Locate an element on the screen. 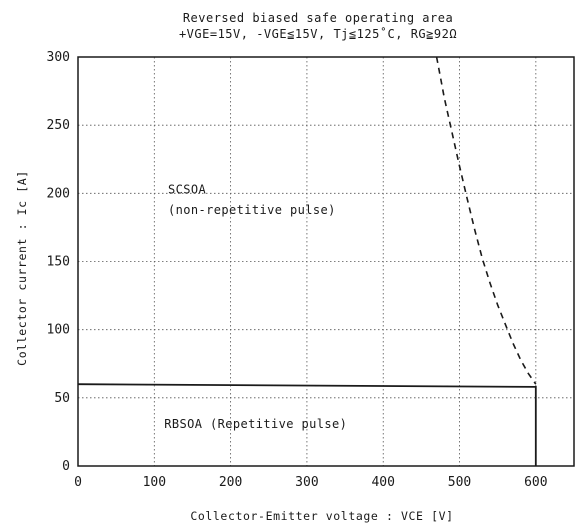 Image resolution: width=587 pixels, height=530 pixels. y-tick-label: 100 is located at coordinates (58, 330).